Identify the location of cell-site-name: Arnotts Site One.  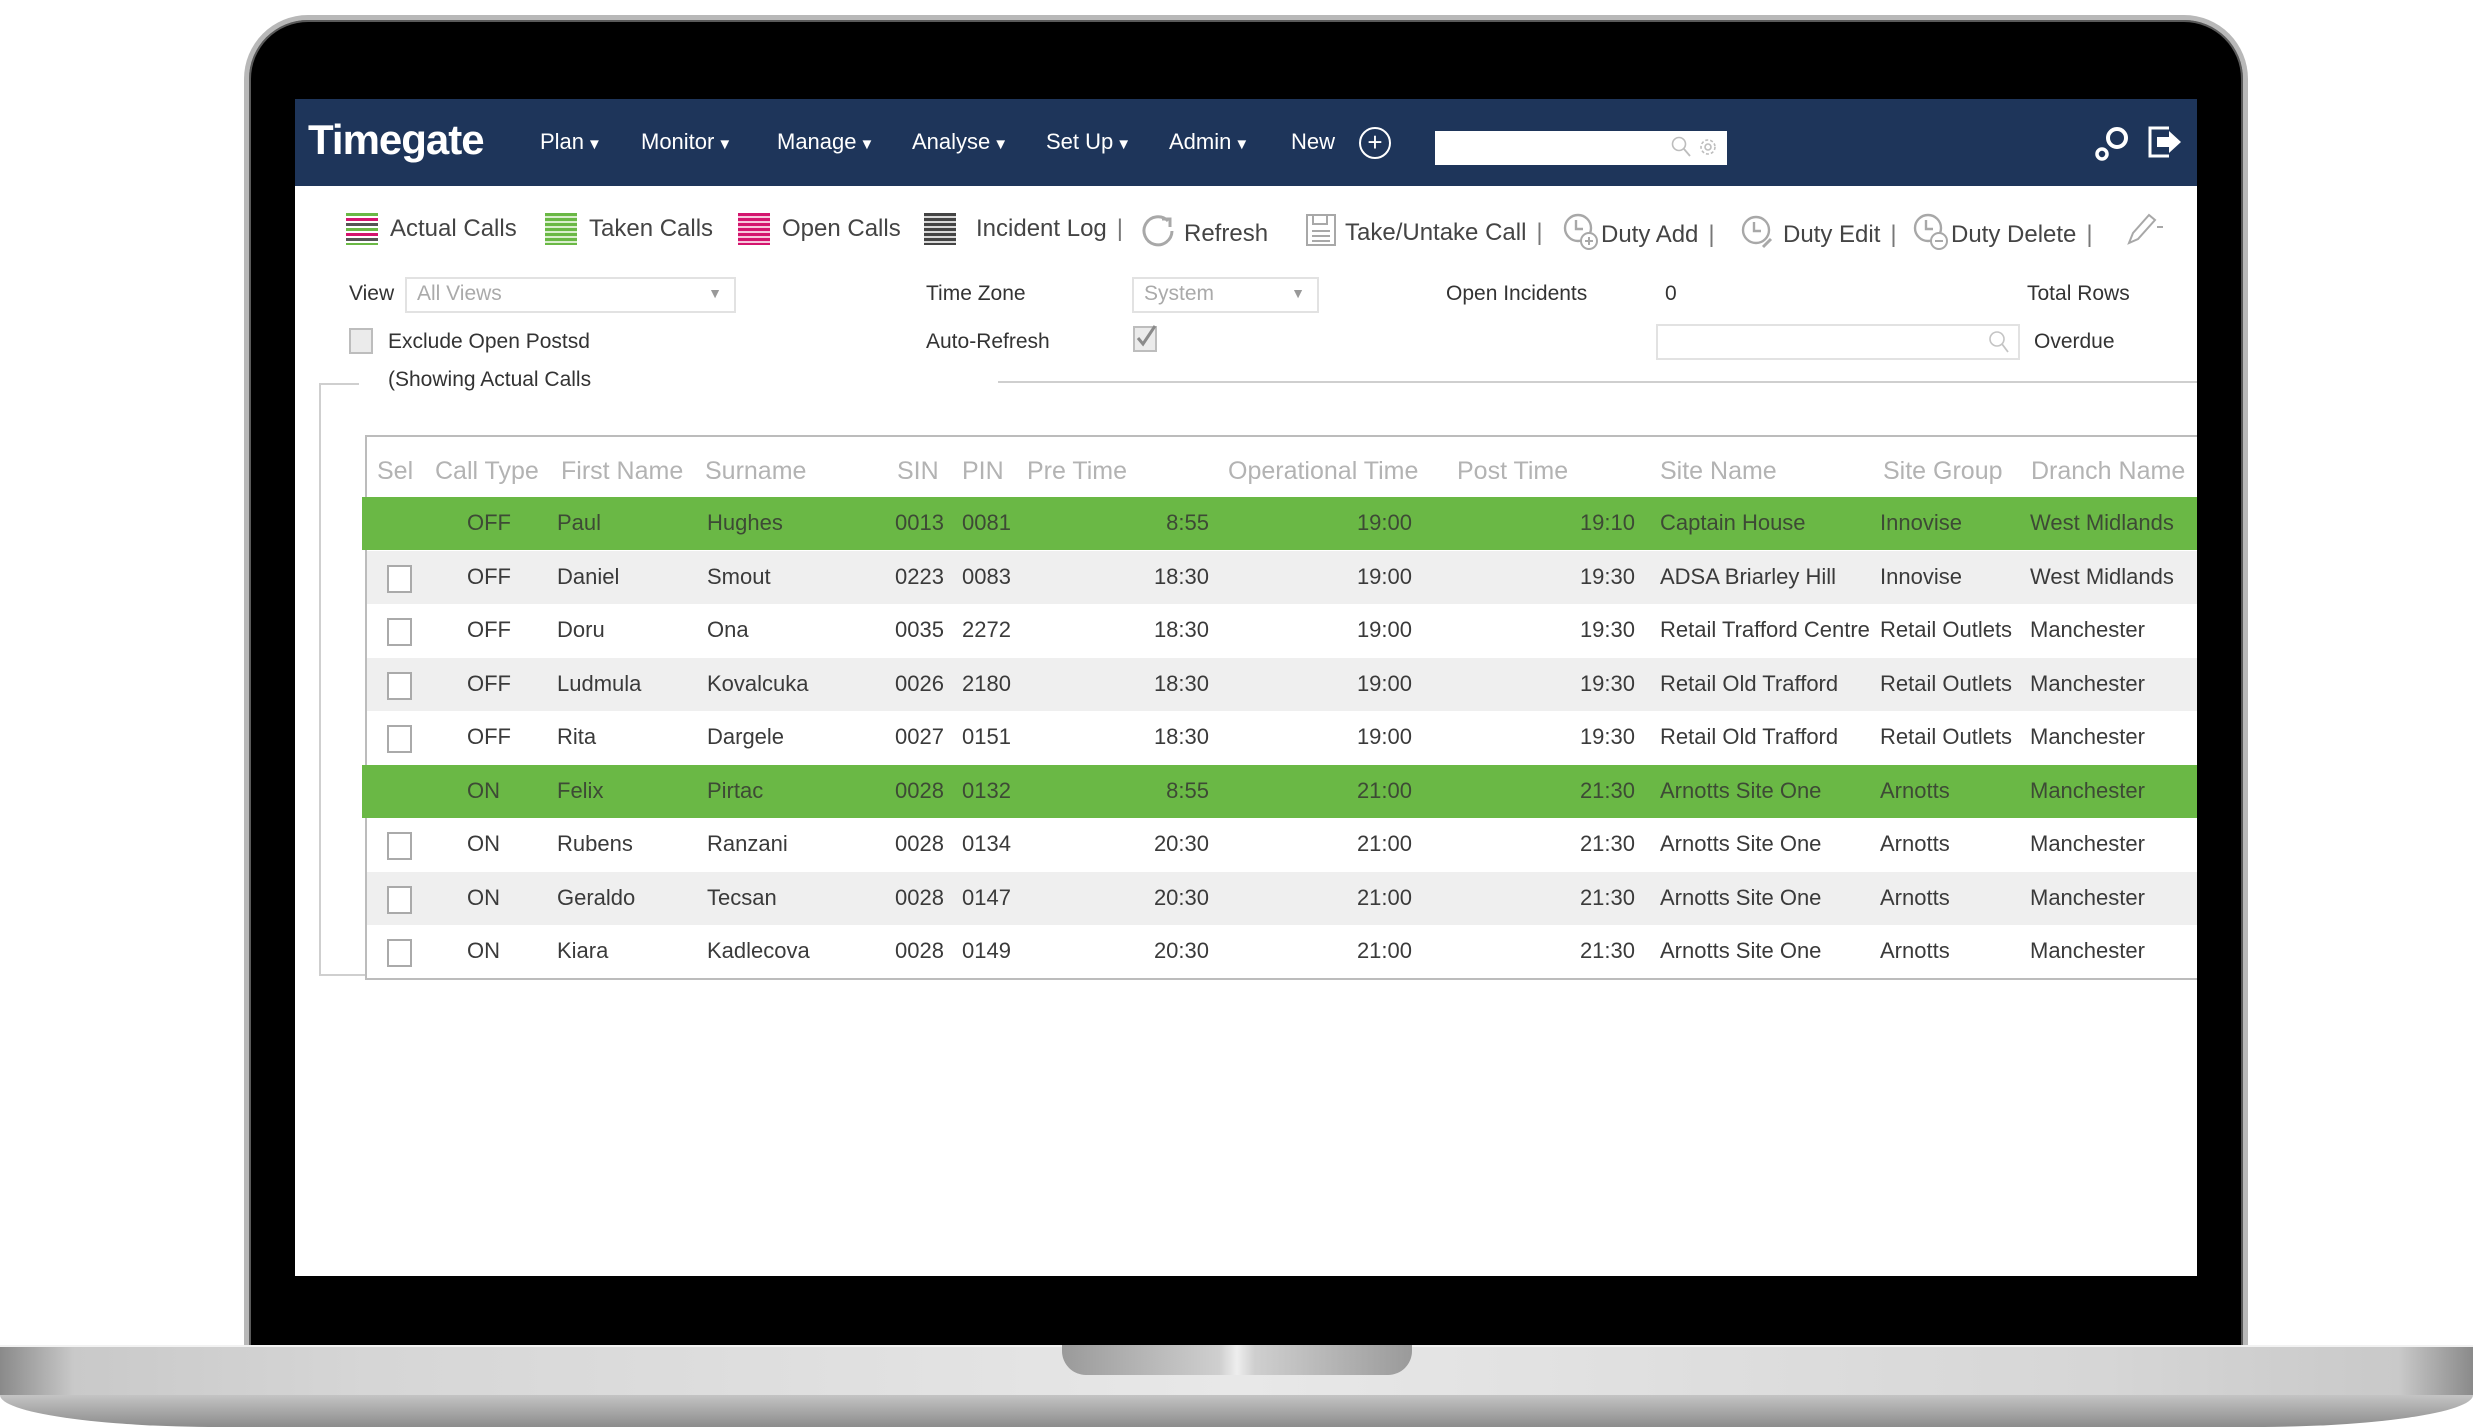
(1741, 897).